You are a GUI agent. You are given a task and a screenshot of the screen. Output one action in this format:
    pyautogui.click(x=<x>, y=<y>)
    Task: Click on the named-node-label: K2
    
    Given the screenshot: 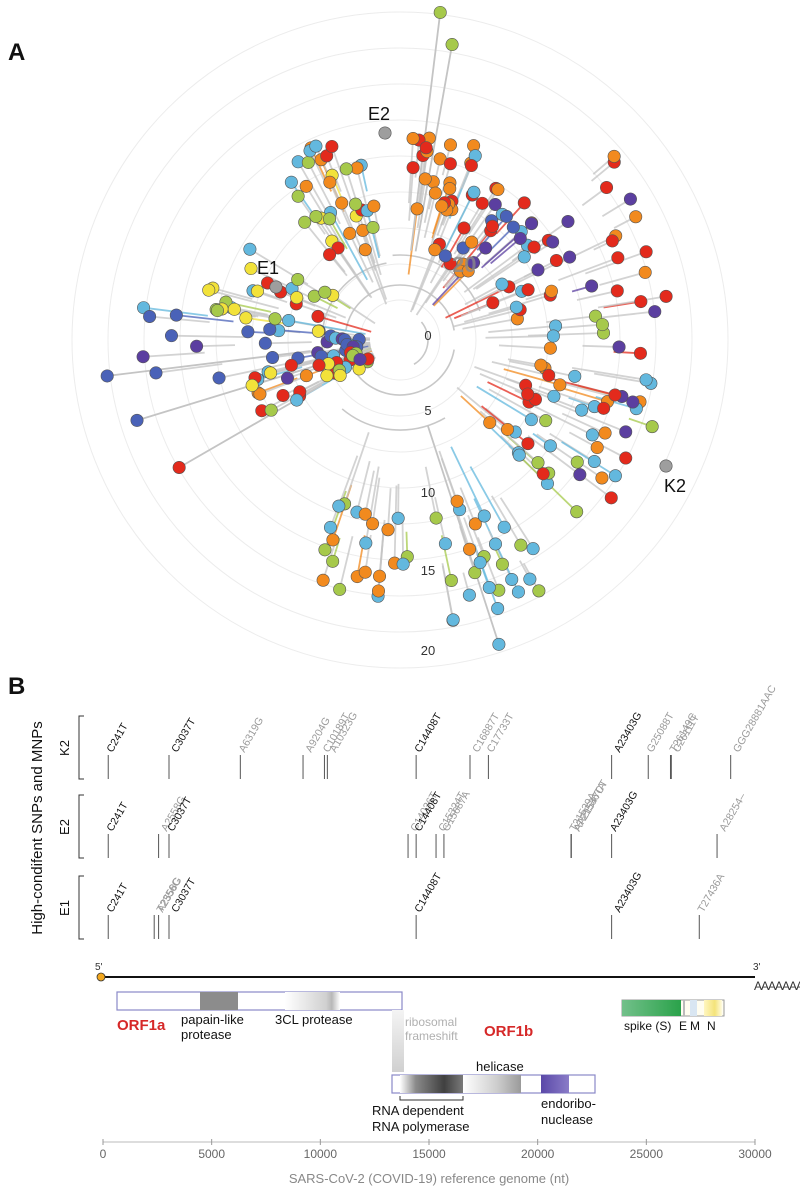 What is the action you would take?
    pyautogui.click(x=675, y=486)
    